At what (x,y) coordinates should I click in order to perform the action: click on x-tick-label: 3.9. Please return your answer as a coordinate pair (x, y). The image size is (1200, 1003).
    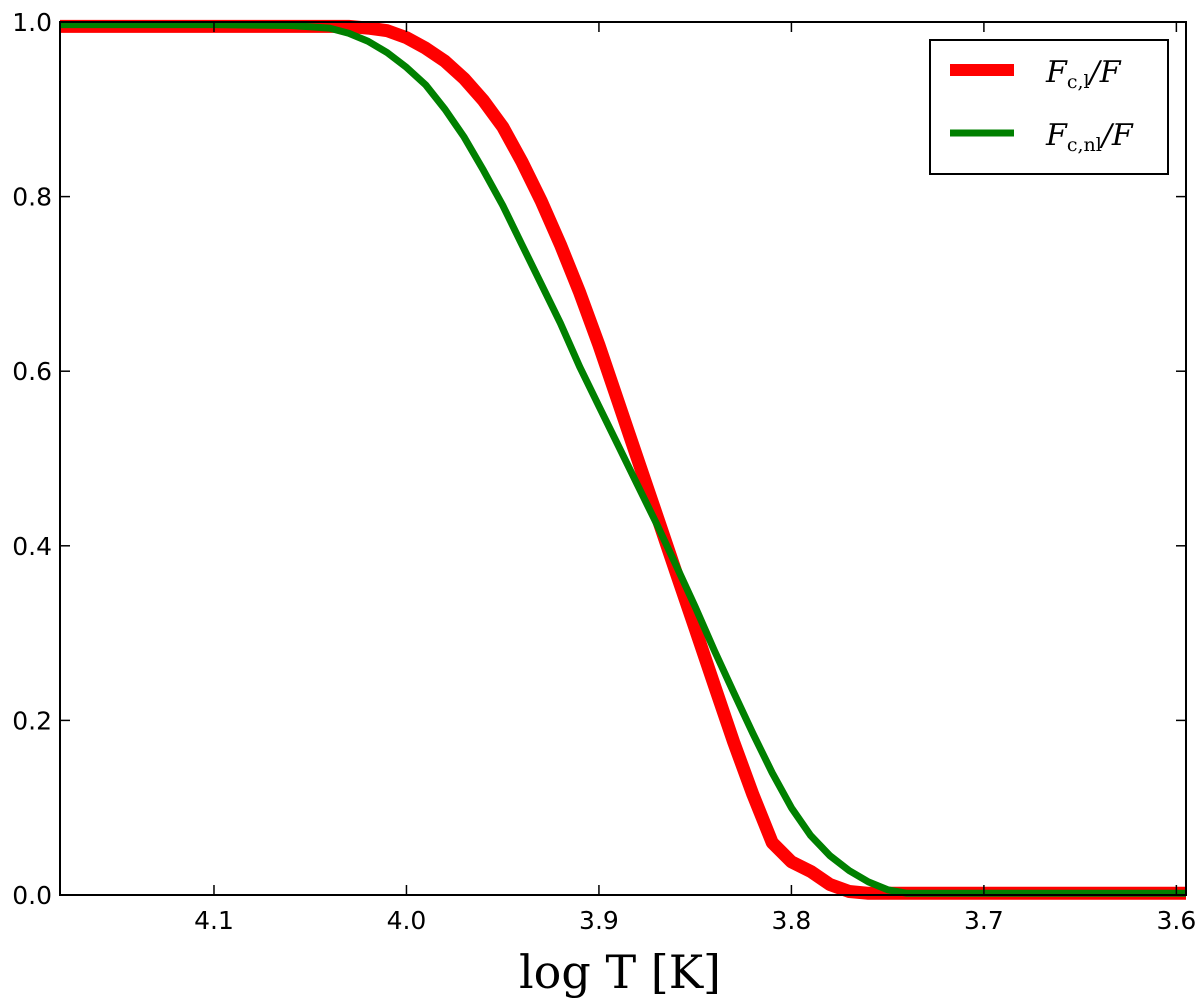
    Looking at the image, I should click on (599, 920).